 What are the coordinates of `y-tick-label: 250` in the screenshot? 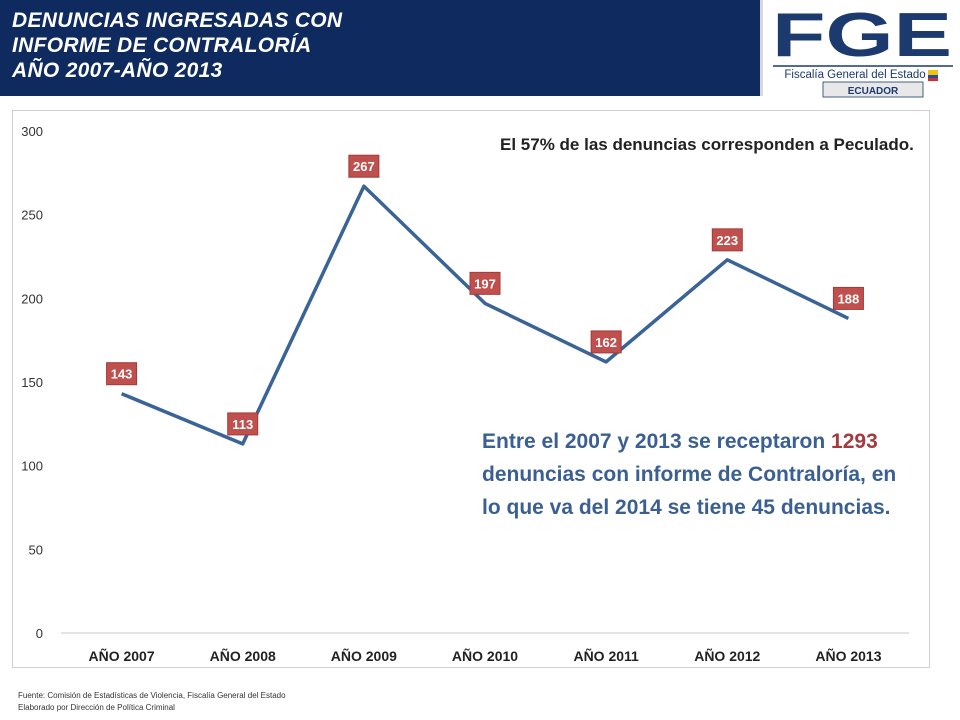 It's located at (32, 215).